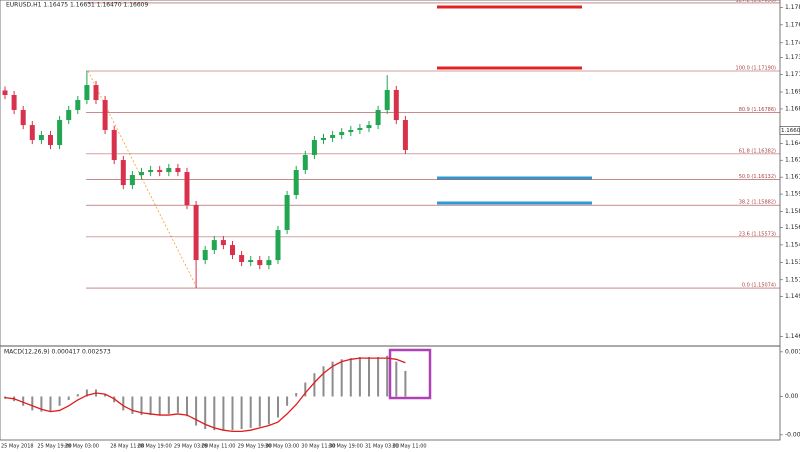  Describe the element at coordinates (792, 227) in the screenshot. I see `y-tick-label: 1.15665` at that location.